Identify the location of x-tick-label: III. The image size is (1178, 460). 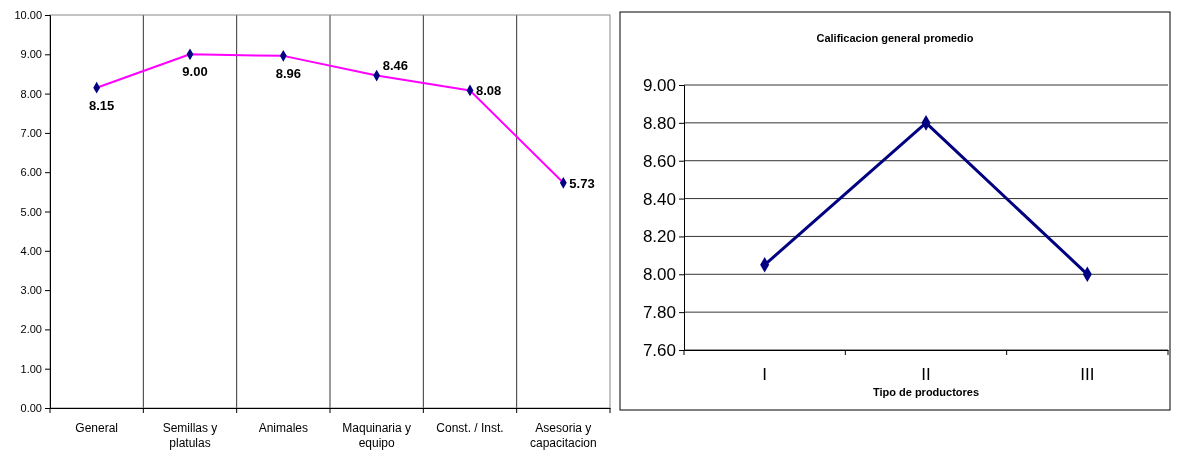
(1087, 374).